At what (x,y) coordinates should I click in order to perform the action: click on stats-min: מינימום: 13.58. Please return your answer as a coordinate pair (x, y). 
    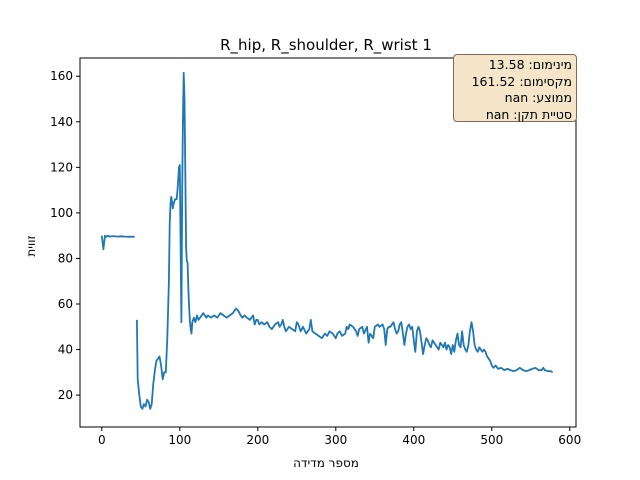
    Looking at the image, I should click on (530, 64).